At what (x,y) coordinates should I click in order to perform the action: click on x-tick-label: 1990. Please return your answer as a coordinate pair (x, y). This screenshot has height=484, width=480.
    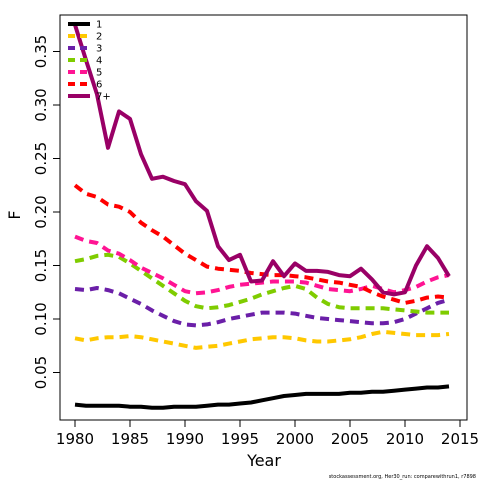
    Looking at the image, I should click on (185, 439).